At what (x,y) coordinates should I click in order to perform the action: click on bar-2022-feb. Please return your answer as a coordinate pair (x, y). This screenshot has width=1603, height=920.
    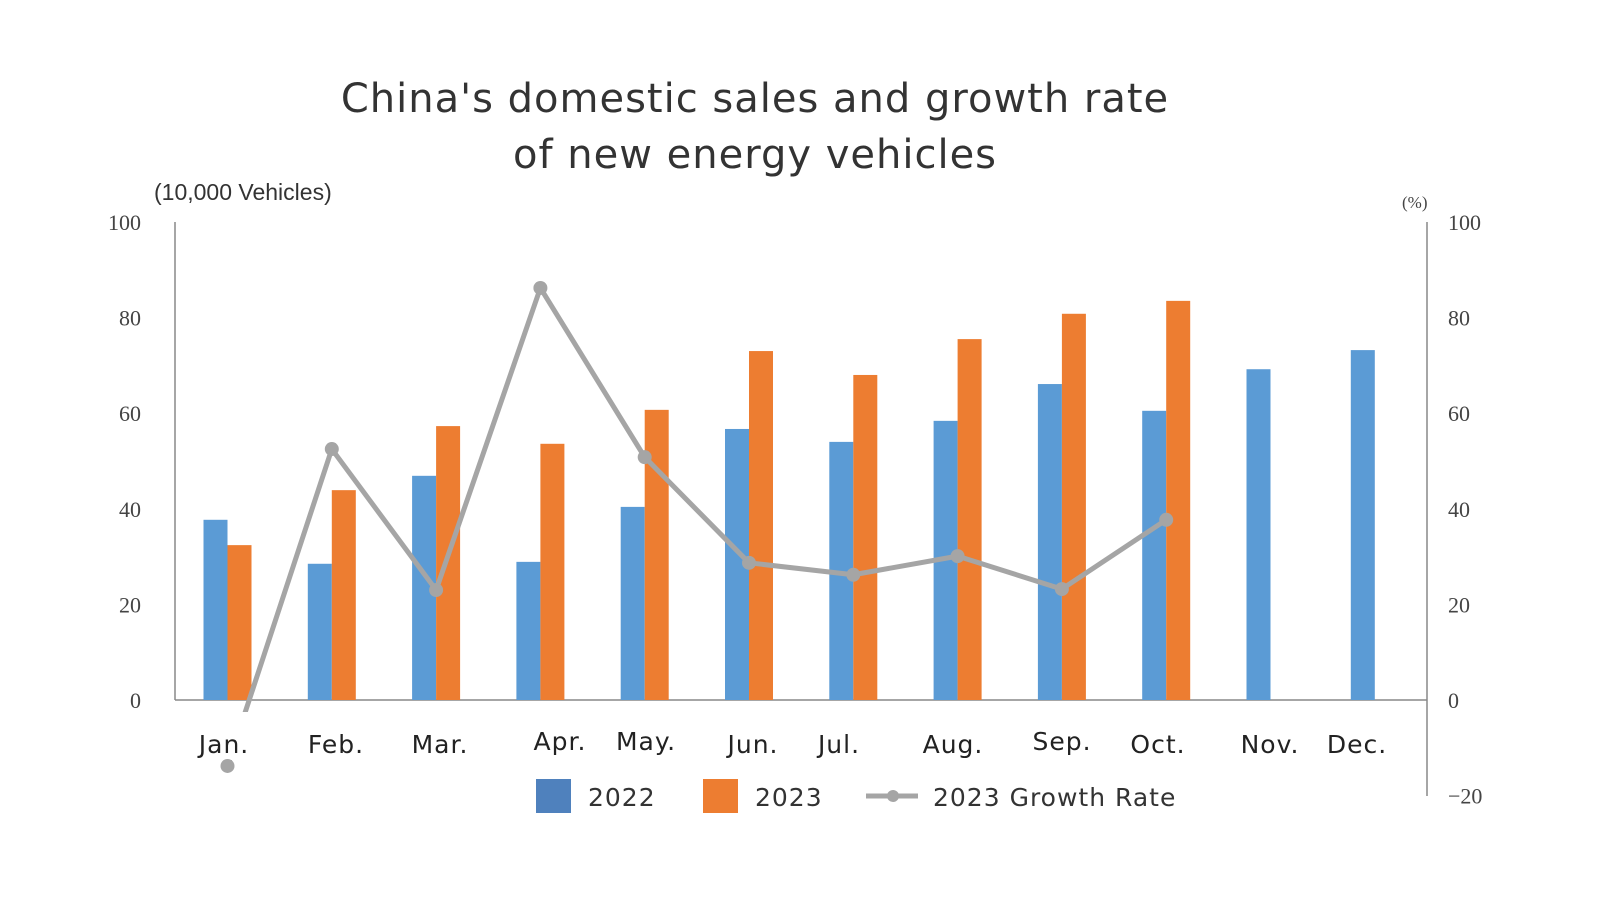
    Looking at the image, I should click on (319, 631).